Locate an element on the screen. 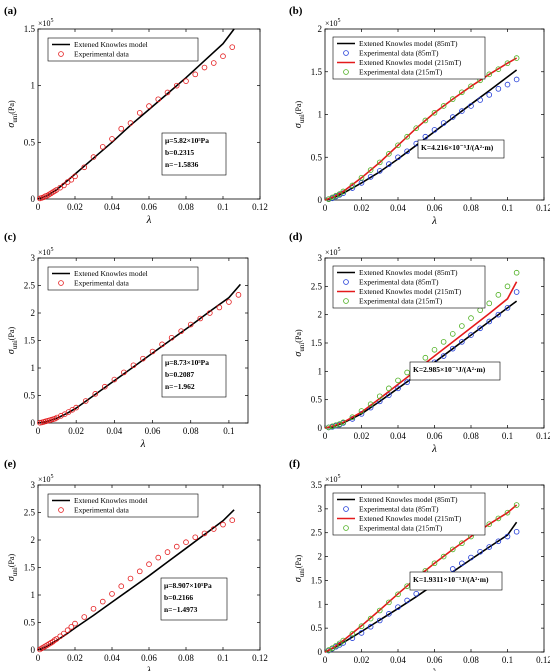 This screenshot has height=671, width=550. annotation-text: n=−1.962 is located at coordinates (180, 386).